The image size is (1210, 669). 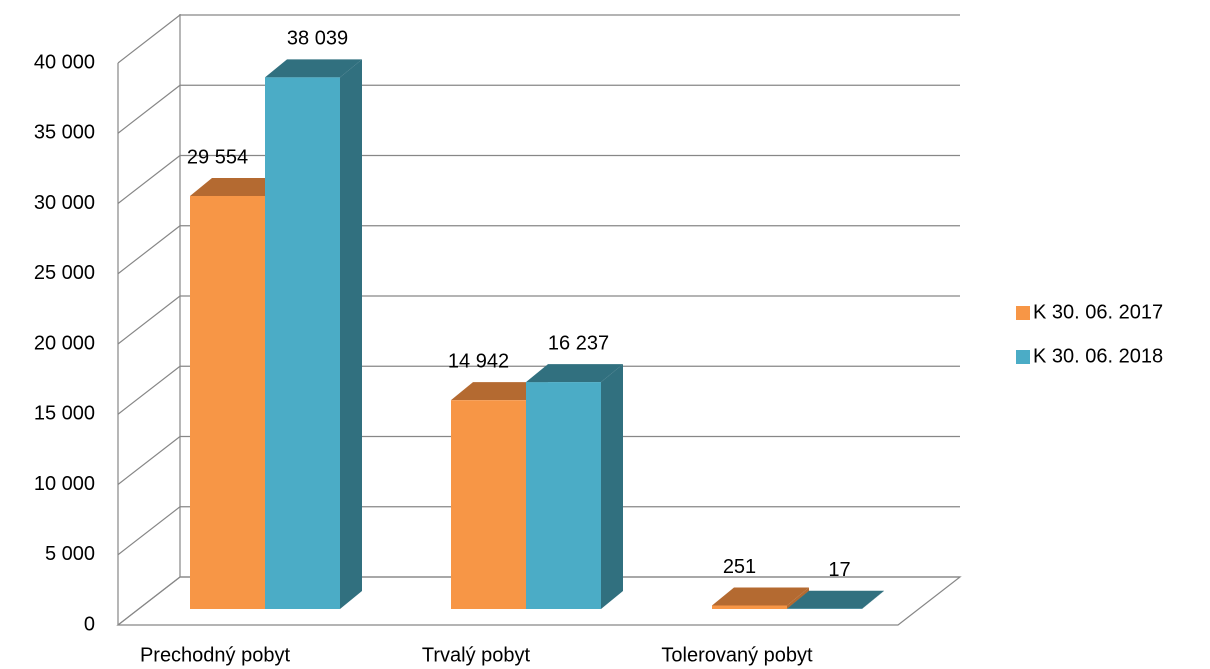 I want to click on data-label: 17, so click(x=839, y=570).